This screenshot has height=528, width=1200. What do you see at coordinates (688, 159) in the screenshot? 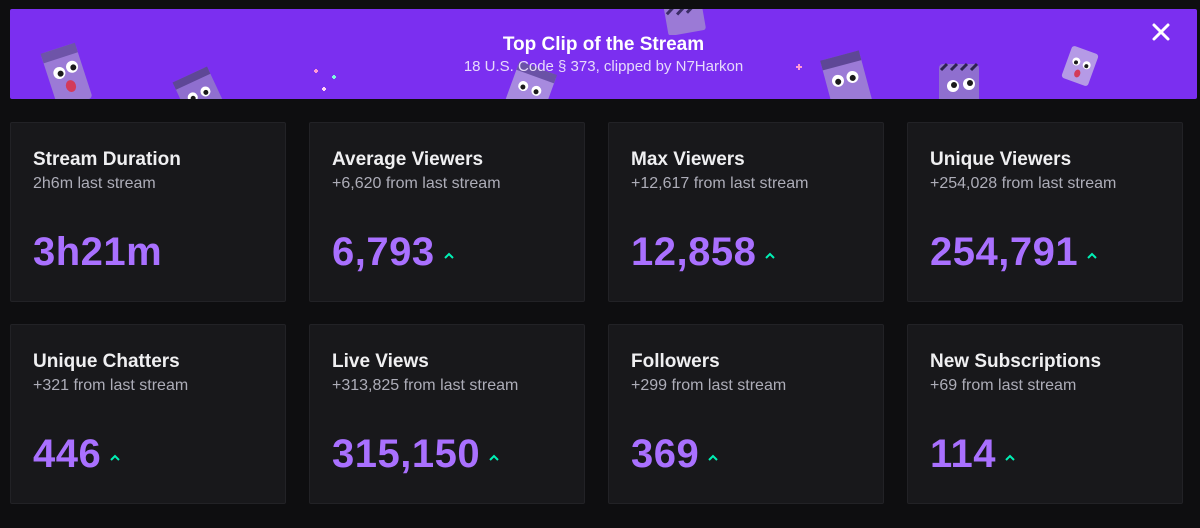
I see `stat-title: Max Viewers` at bounding box center [688, 159].